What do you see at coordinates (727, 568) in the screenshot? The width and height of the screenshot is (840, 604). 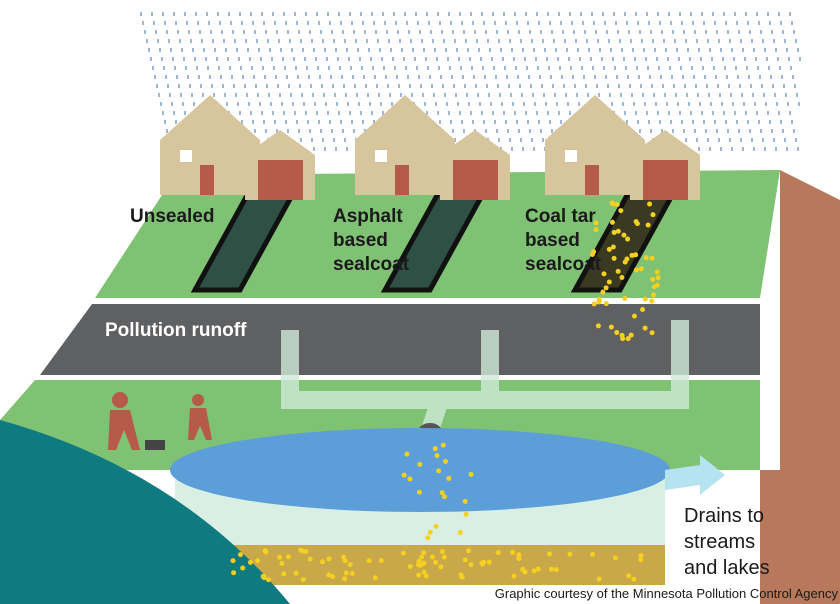 I see `drains-label: and lakes` at bounding box center [727, 568].